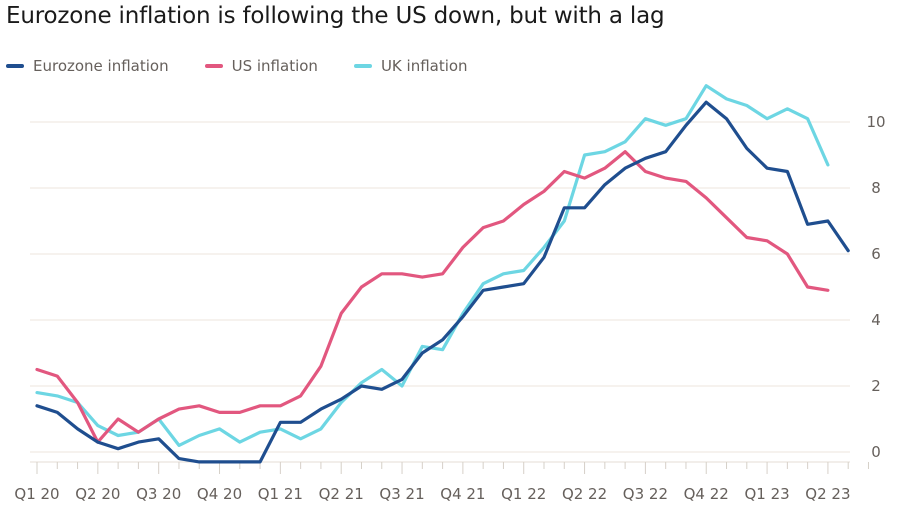  What do you see at coordinates (424, 66) in the screenshot?
I see `legend-label-uk: UK inflation` at bounding box center [424, 66].